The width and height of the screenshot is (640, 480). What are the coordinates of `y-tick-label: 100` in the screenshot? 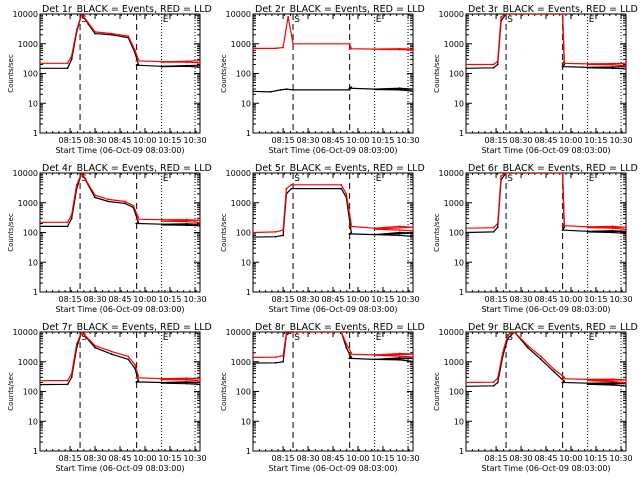 It's located at (456, 233).